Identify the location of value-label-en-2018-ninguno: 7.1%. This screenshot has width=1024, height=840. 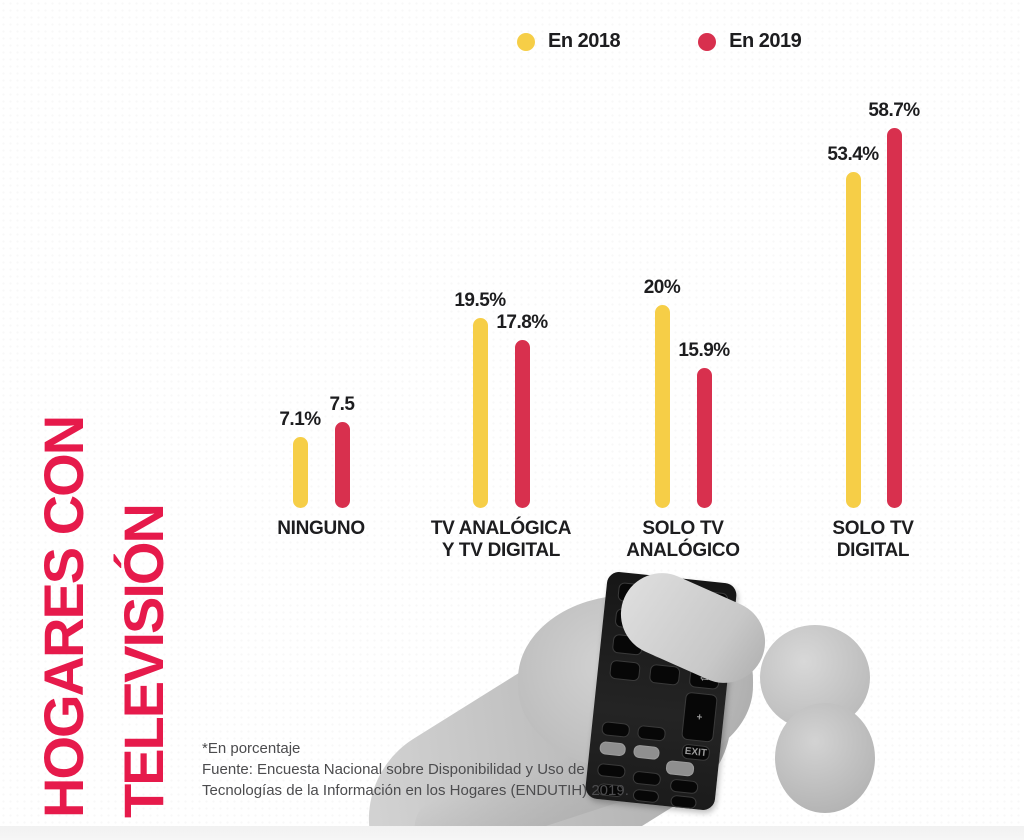
(300, 419).